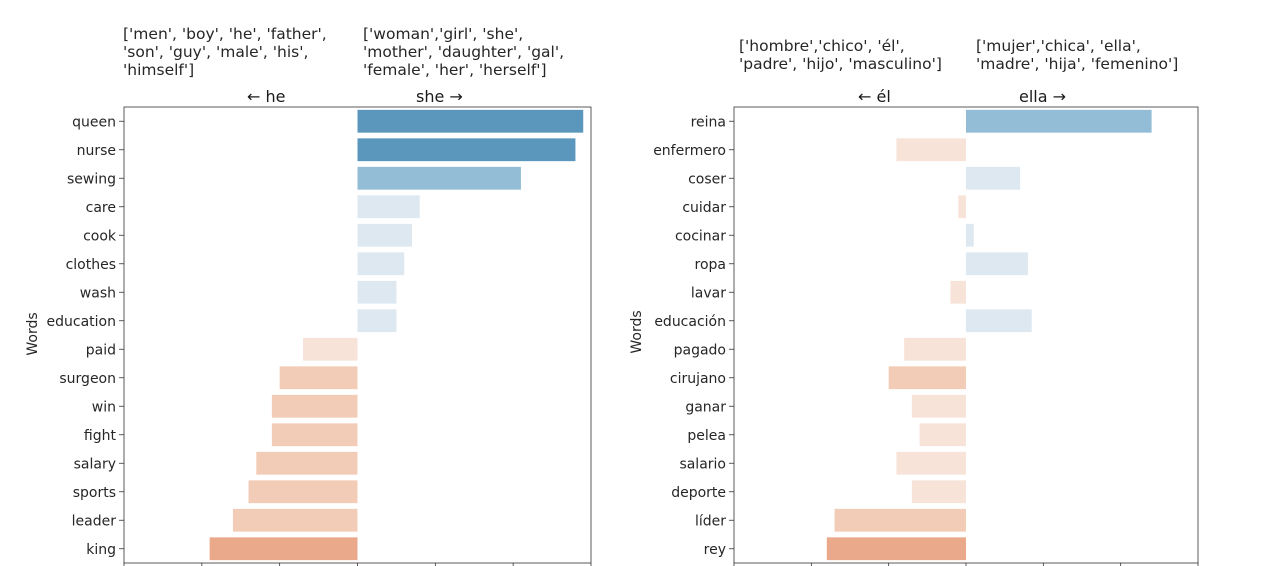  Describe the element at coordinates (710, 265) in the screenshot. I see `tick-label-ropa: ropa` at that location.